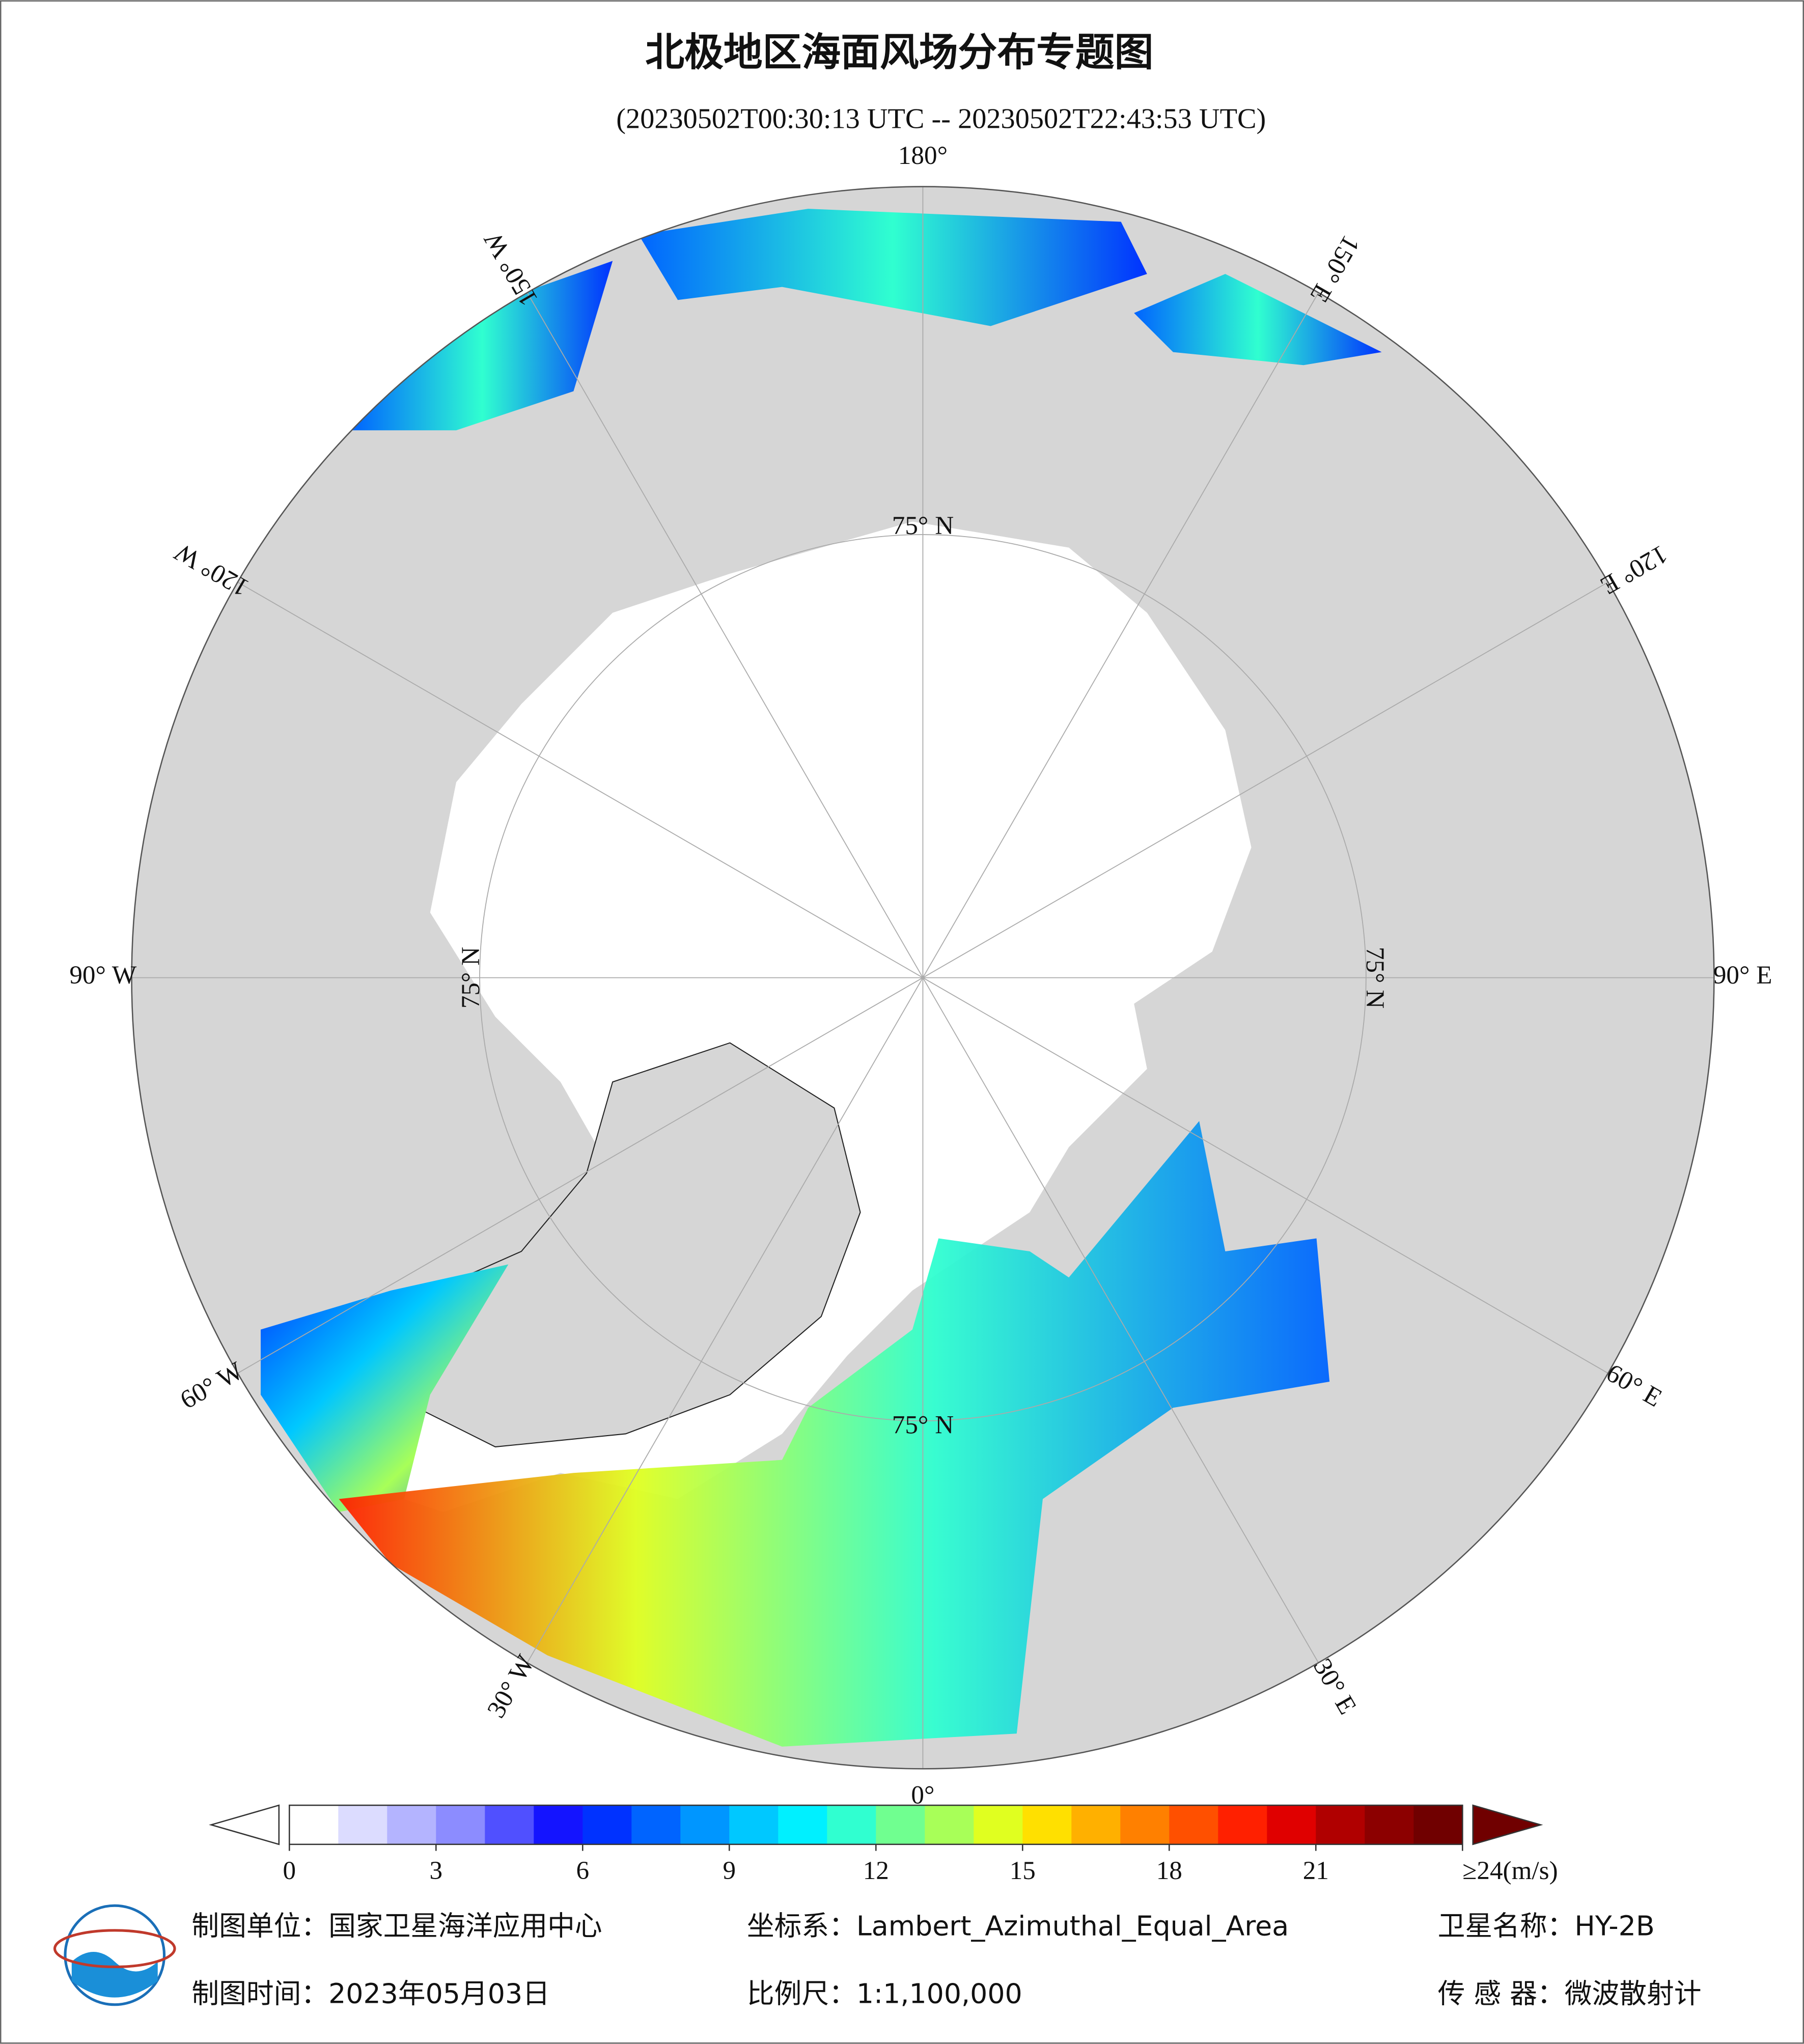 This screenshot has height=2044, width=1804. What do you see at coordinates (729, 1870) in the screenshot?
I see `colorbar-tick-label: 9` at bounding box center [729, 1870].